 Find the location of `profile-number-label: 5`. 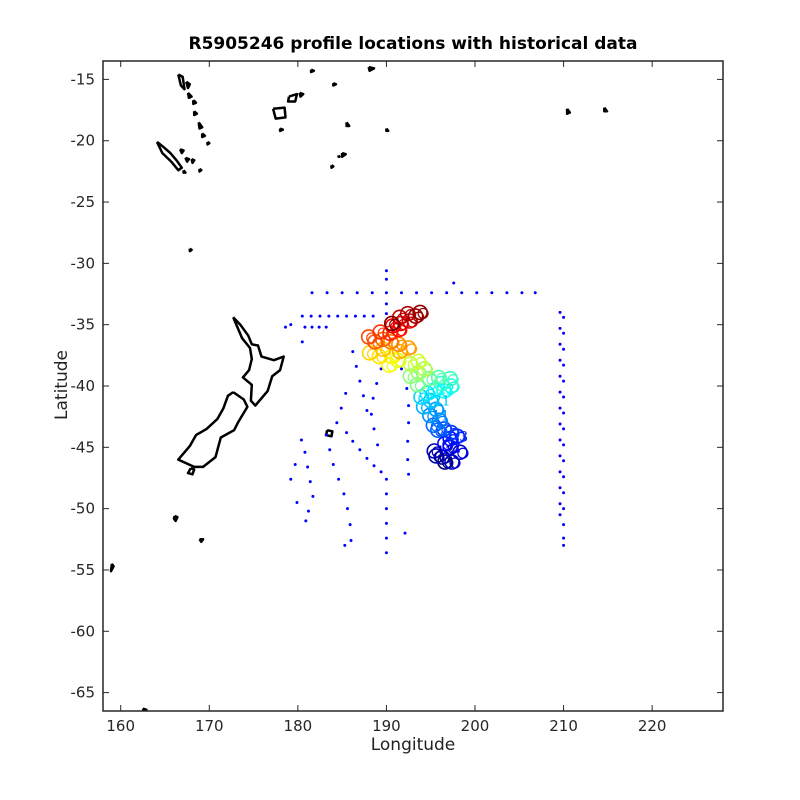

profile-number-label: 5 is located at coordinates (444, 431).